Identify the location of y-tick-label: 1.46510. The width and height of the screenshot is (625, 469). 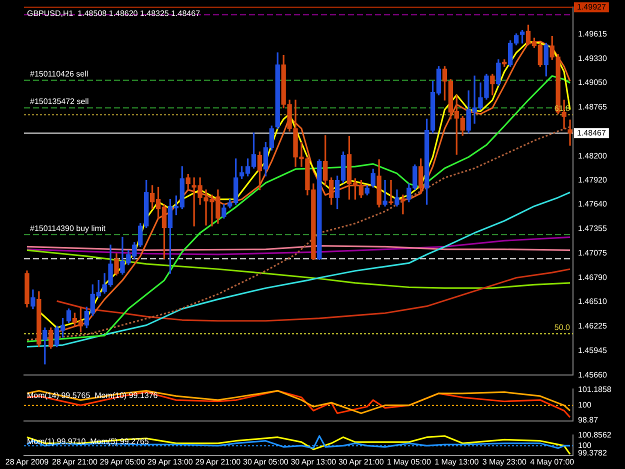
(593, 301).